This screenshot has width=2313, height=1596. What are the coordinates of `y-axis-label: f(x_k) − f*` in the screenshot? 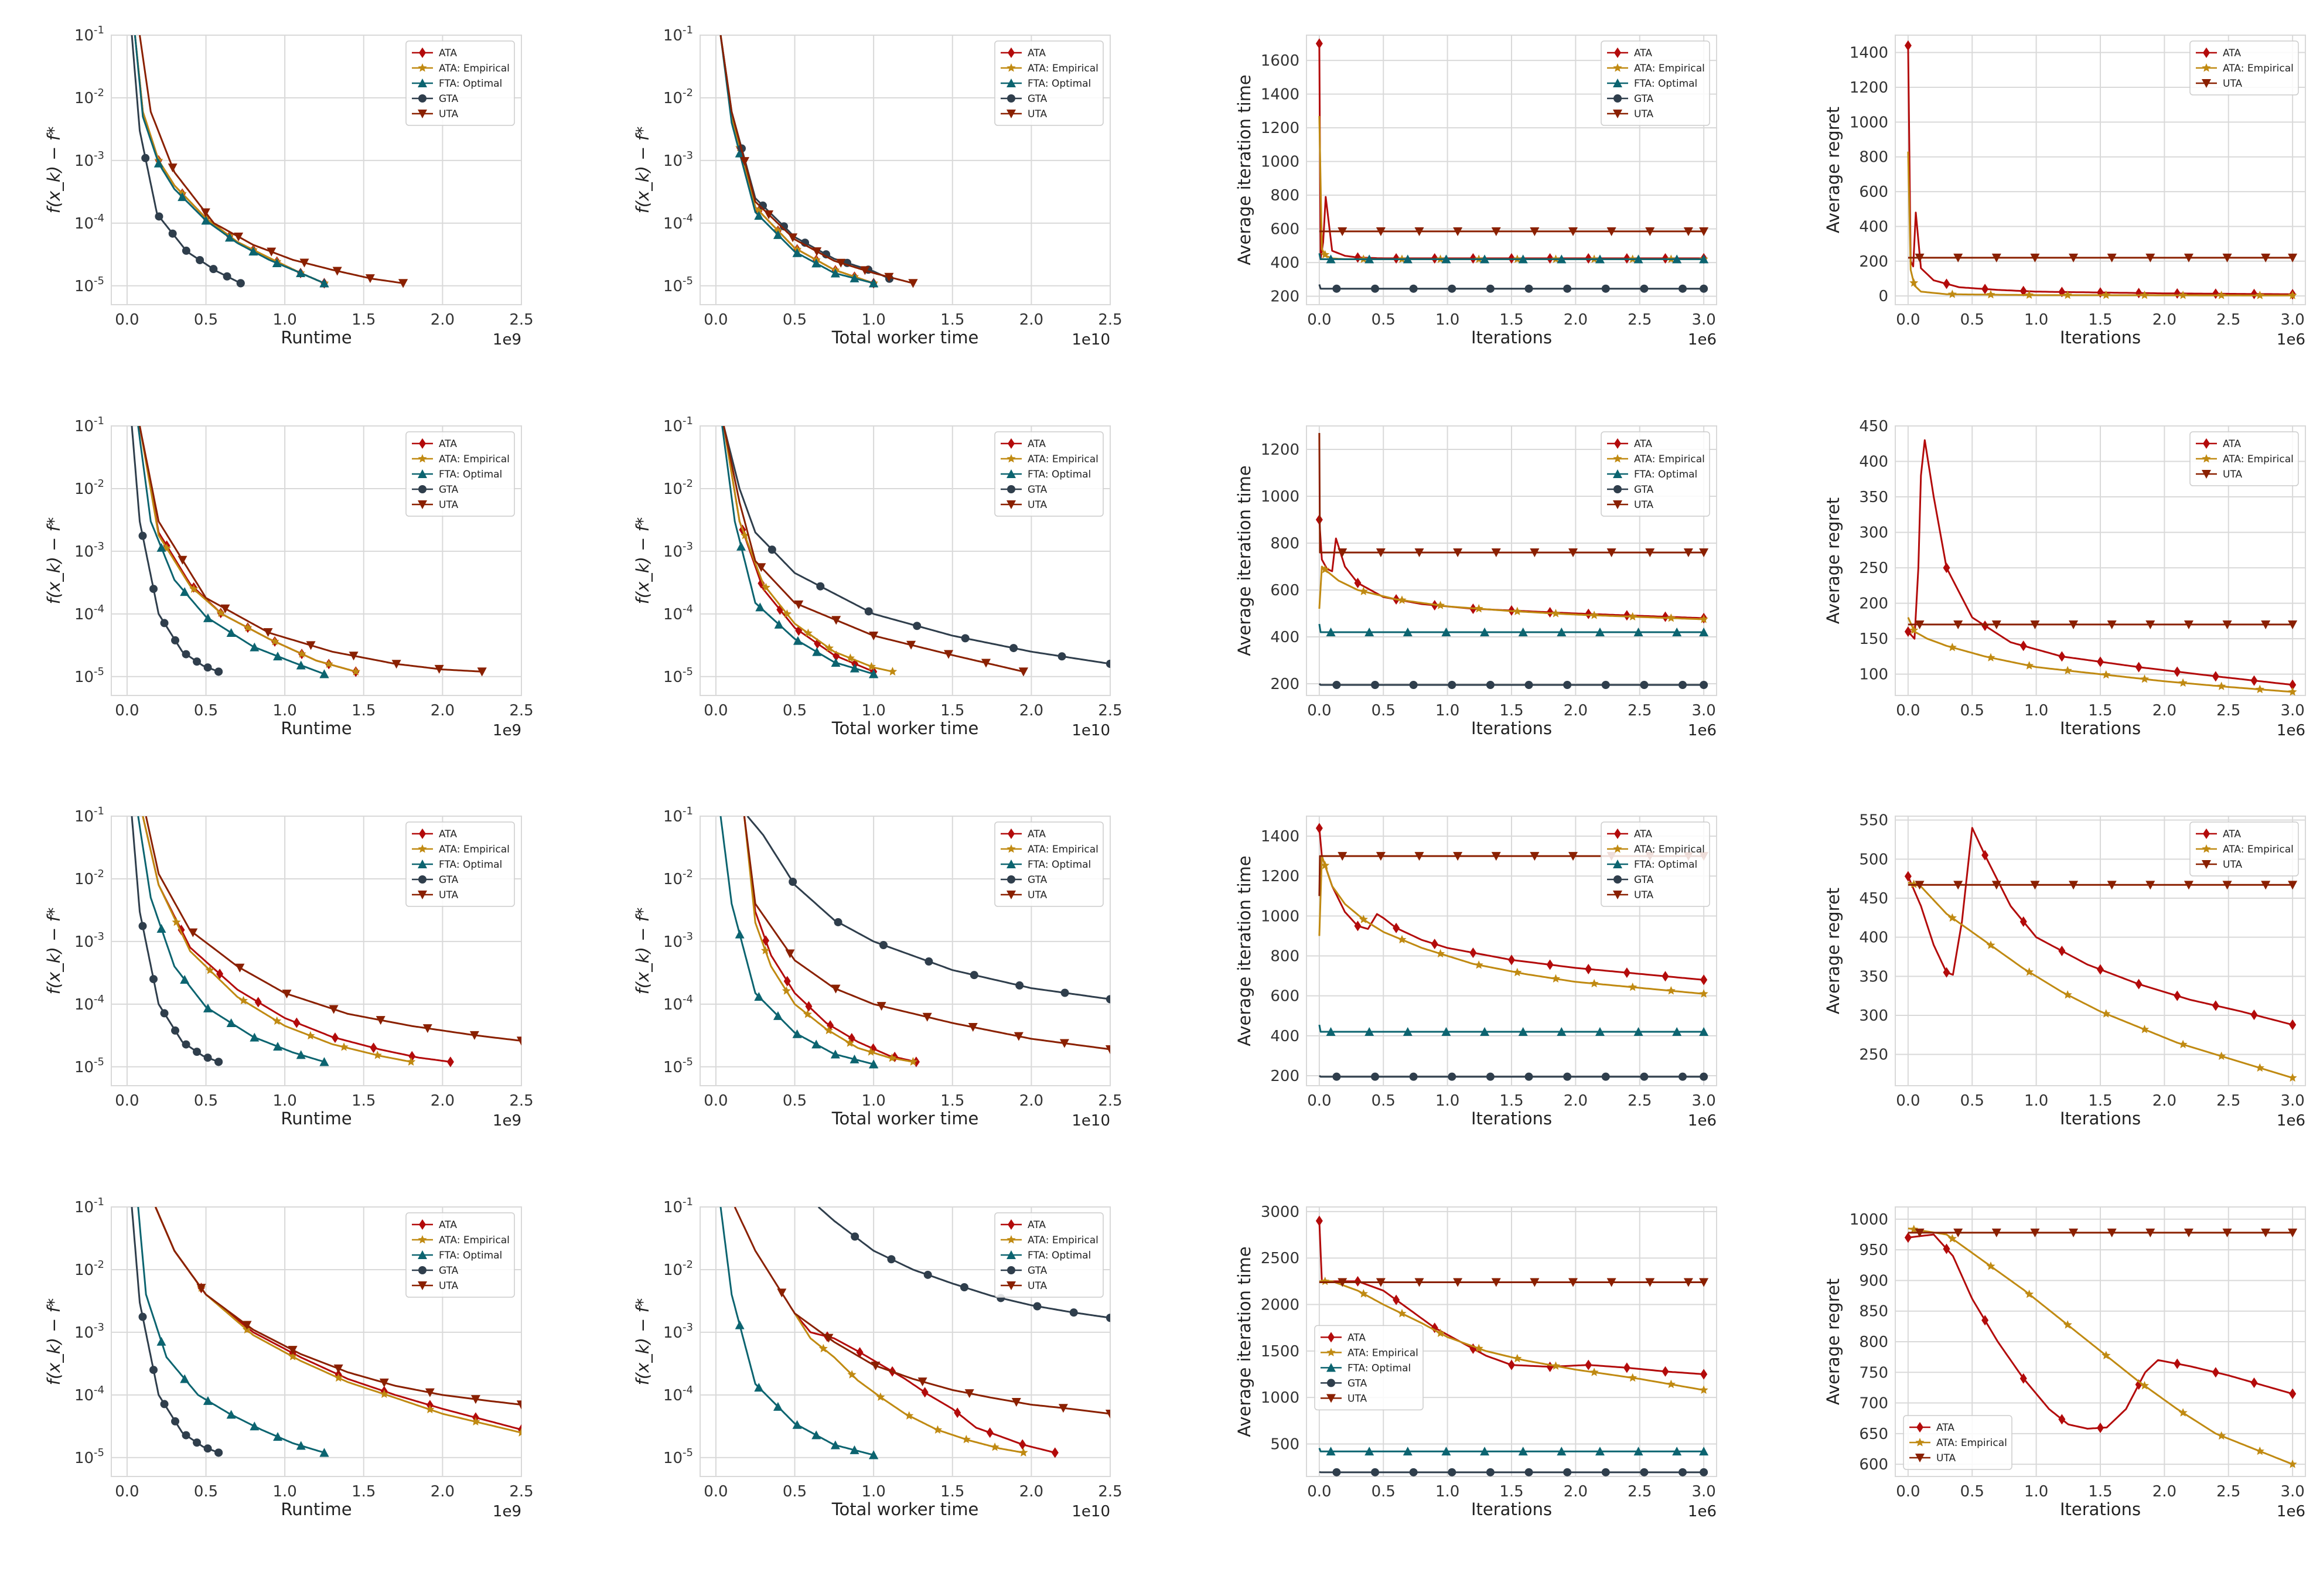 It's located at (54, 561).